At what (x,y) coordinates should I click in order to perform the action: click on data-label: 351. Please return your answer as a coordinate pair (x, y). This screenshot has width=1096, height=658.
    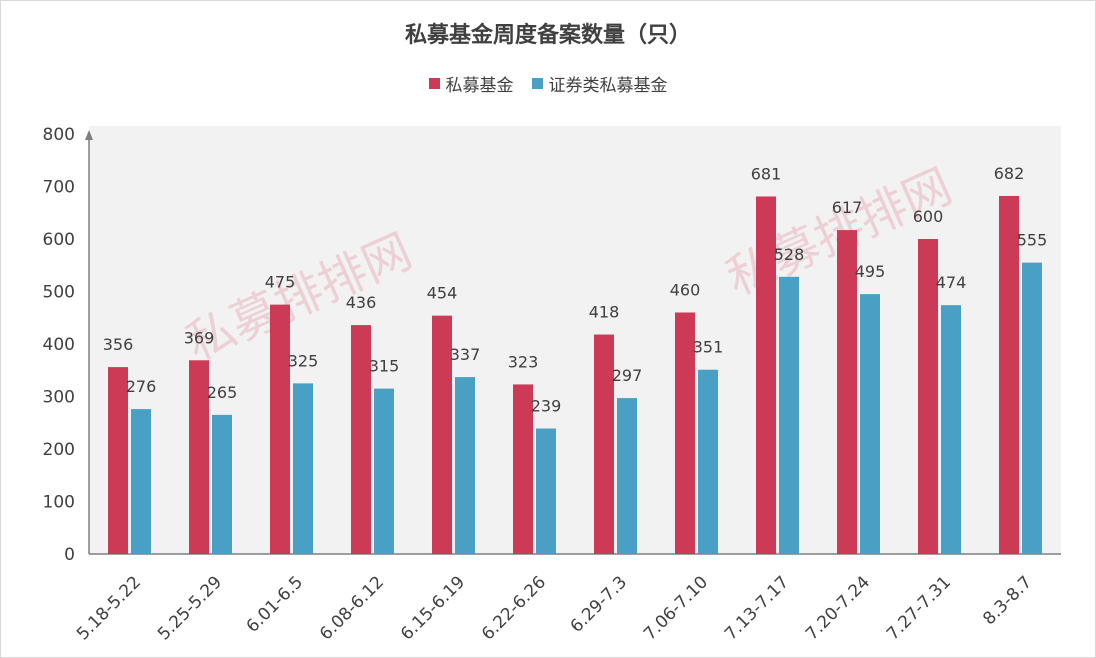
    Looking at the image, I should click on (708, 347).